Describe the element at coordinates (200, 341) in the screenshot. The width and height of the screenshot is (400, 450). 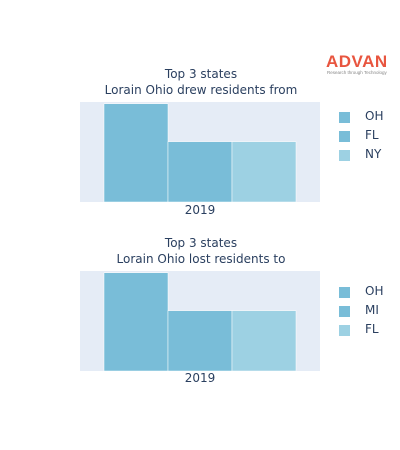
I see `bar-mi` at that location.